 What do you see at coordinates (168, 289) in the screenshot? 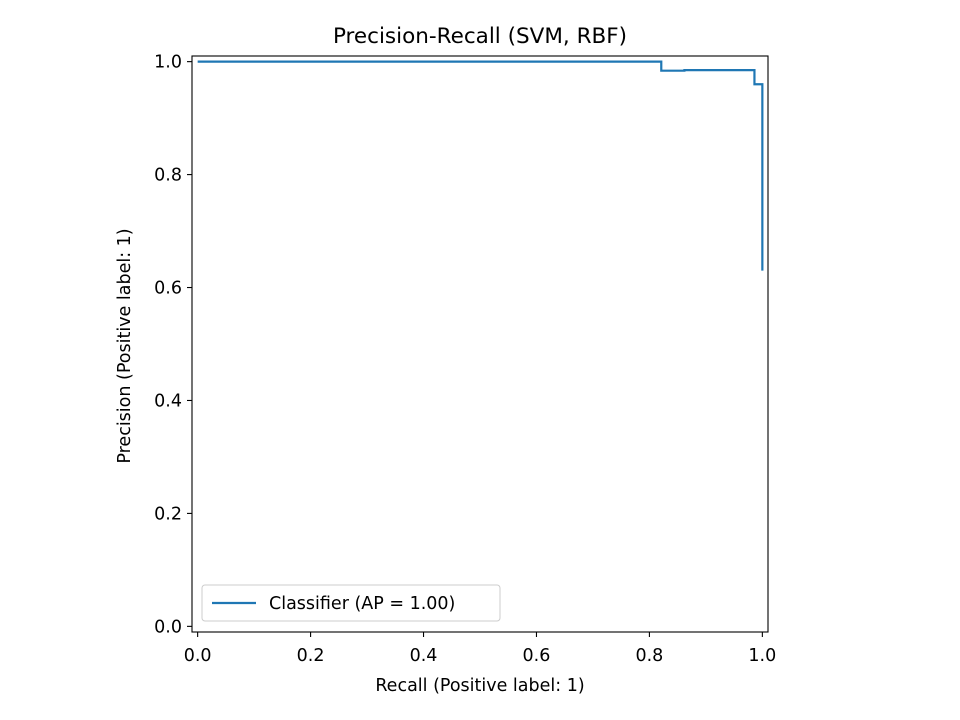
I see `y-tick-label: 0.6` at bounding box center [168, 289].